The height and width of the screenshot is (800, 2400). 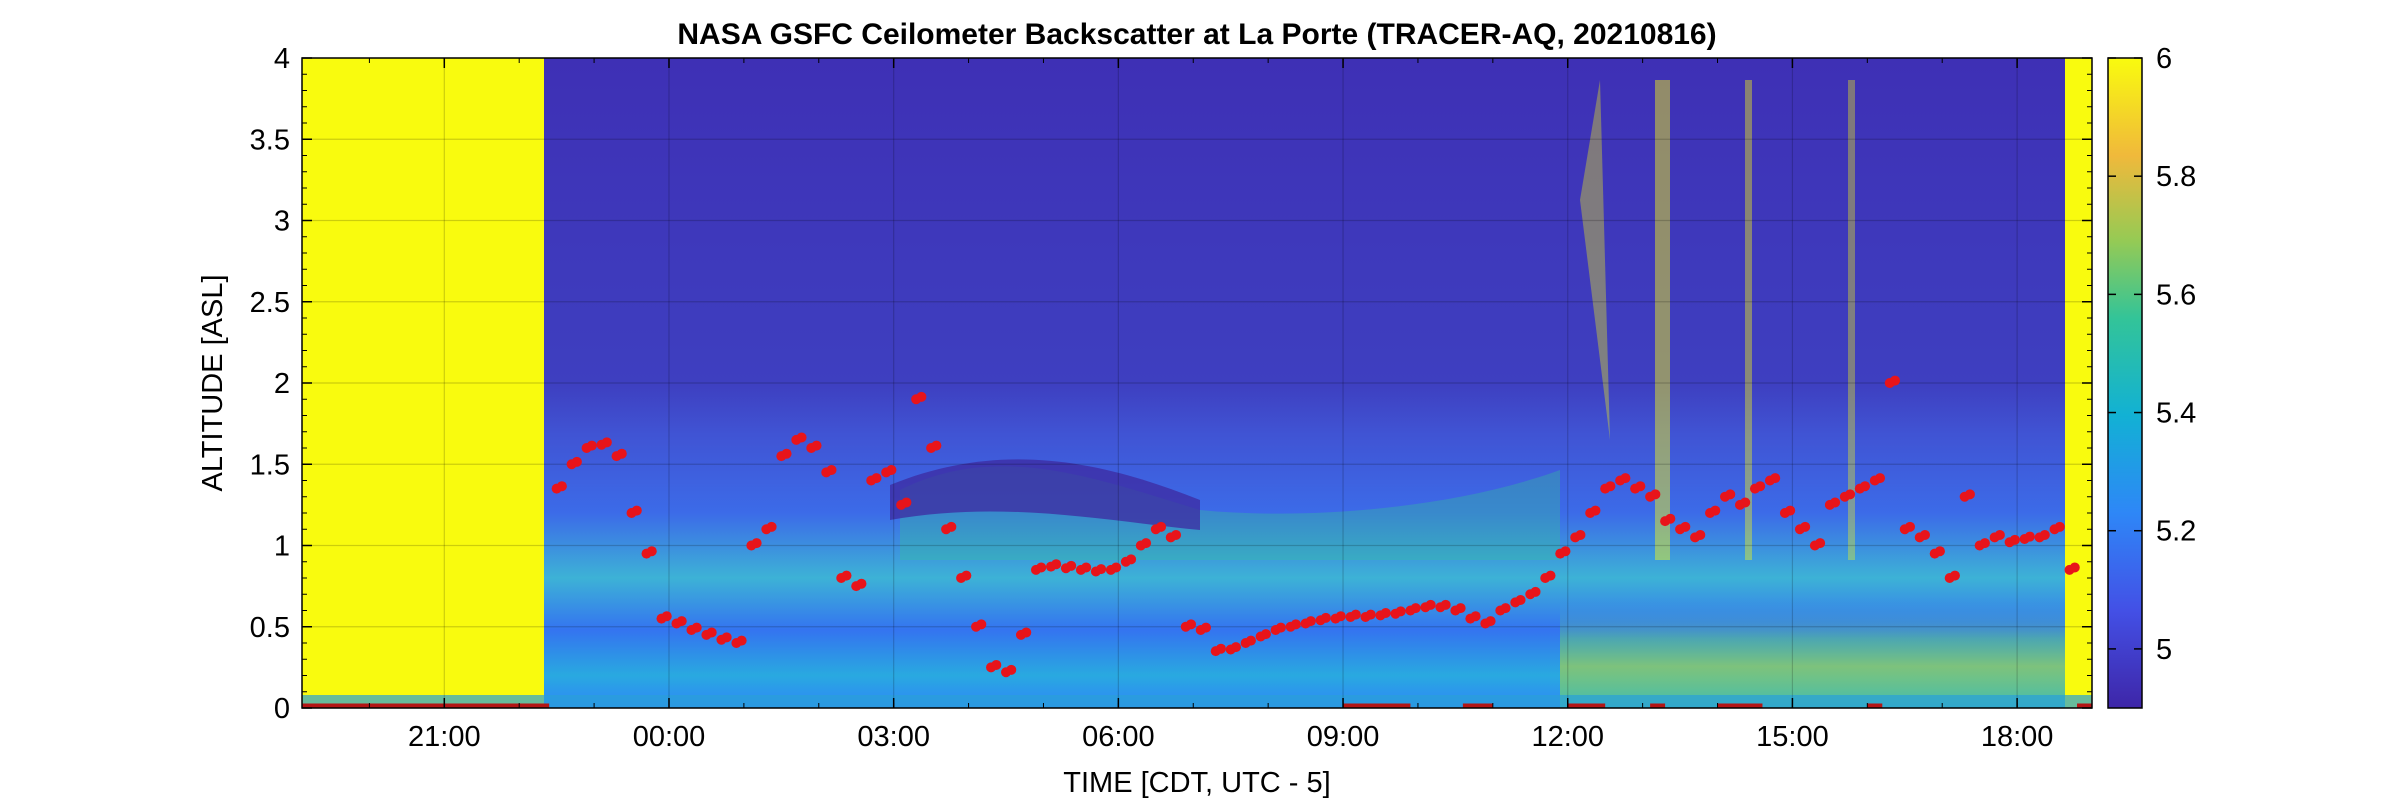 What do you see at coordinates (669, 737) in the screenshot?
I see `x-tick-label: 00:00` at bounding box center [669, 737].